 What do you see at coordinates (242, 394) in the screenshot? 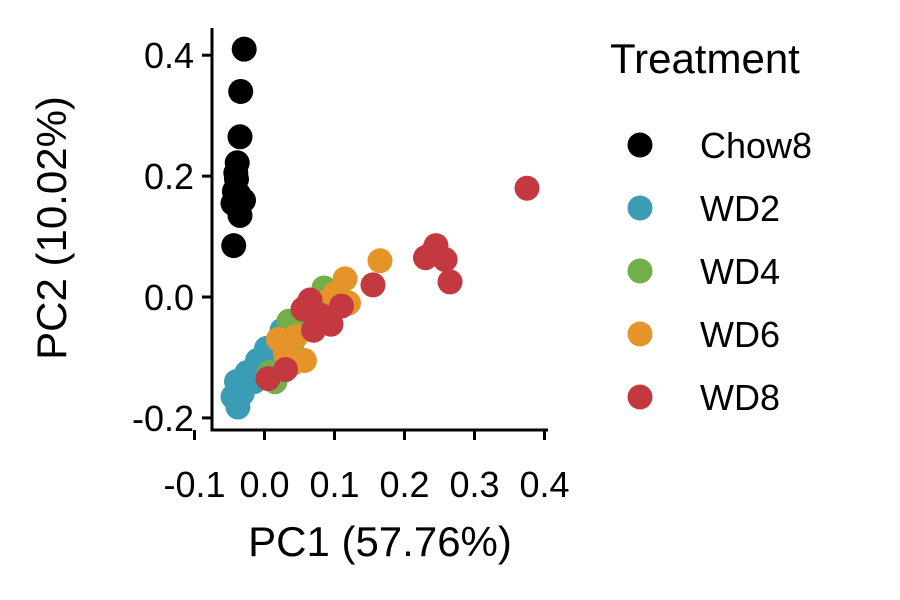
I see `data-point-wd2` at bounding box center [242, 394].